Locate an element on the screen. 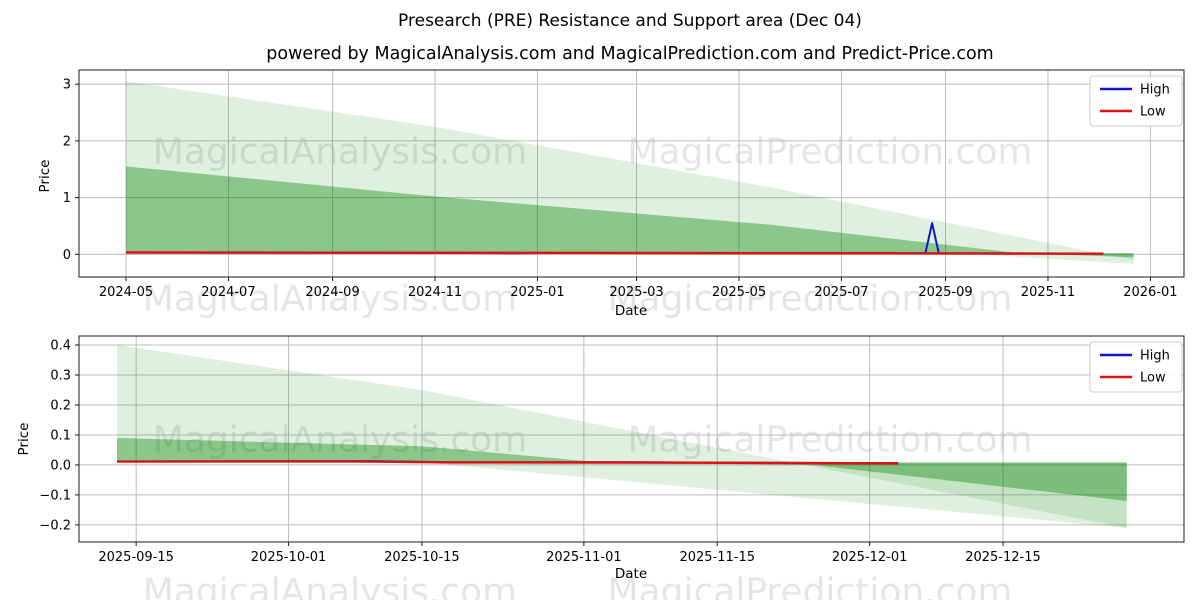 This screenshot has width=1200, height=600. y-tick-label: 0 is located at coordinates (67, 255).